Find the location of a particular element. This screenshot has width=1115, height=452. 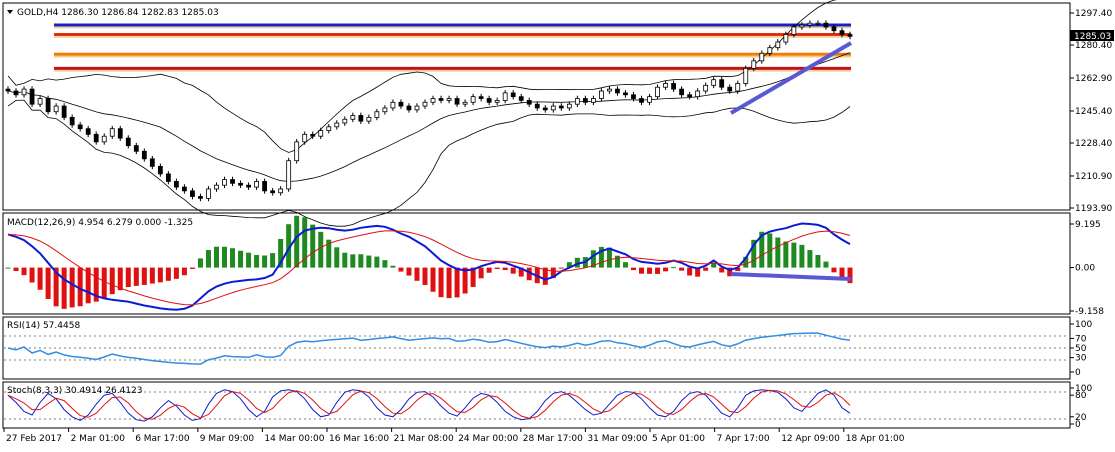

time-tick-label: 14 Mar 00:00 is located at coordinates (294, 439).